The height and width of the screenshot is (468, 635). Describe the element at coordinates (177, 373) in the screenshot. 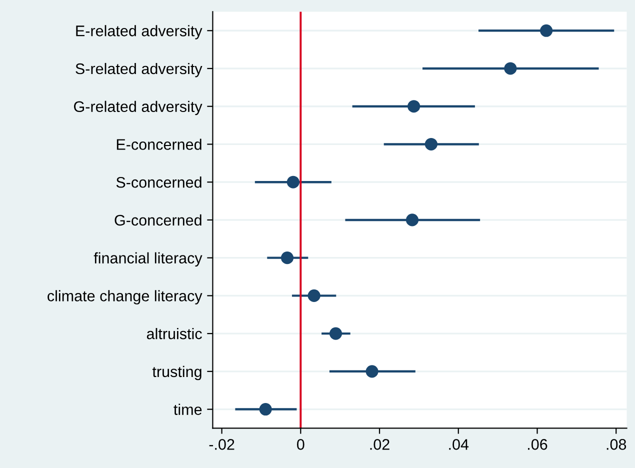

I see `y-tick-label: trusting` at that location.